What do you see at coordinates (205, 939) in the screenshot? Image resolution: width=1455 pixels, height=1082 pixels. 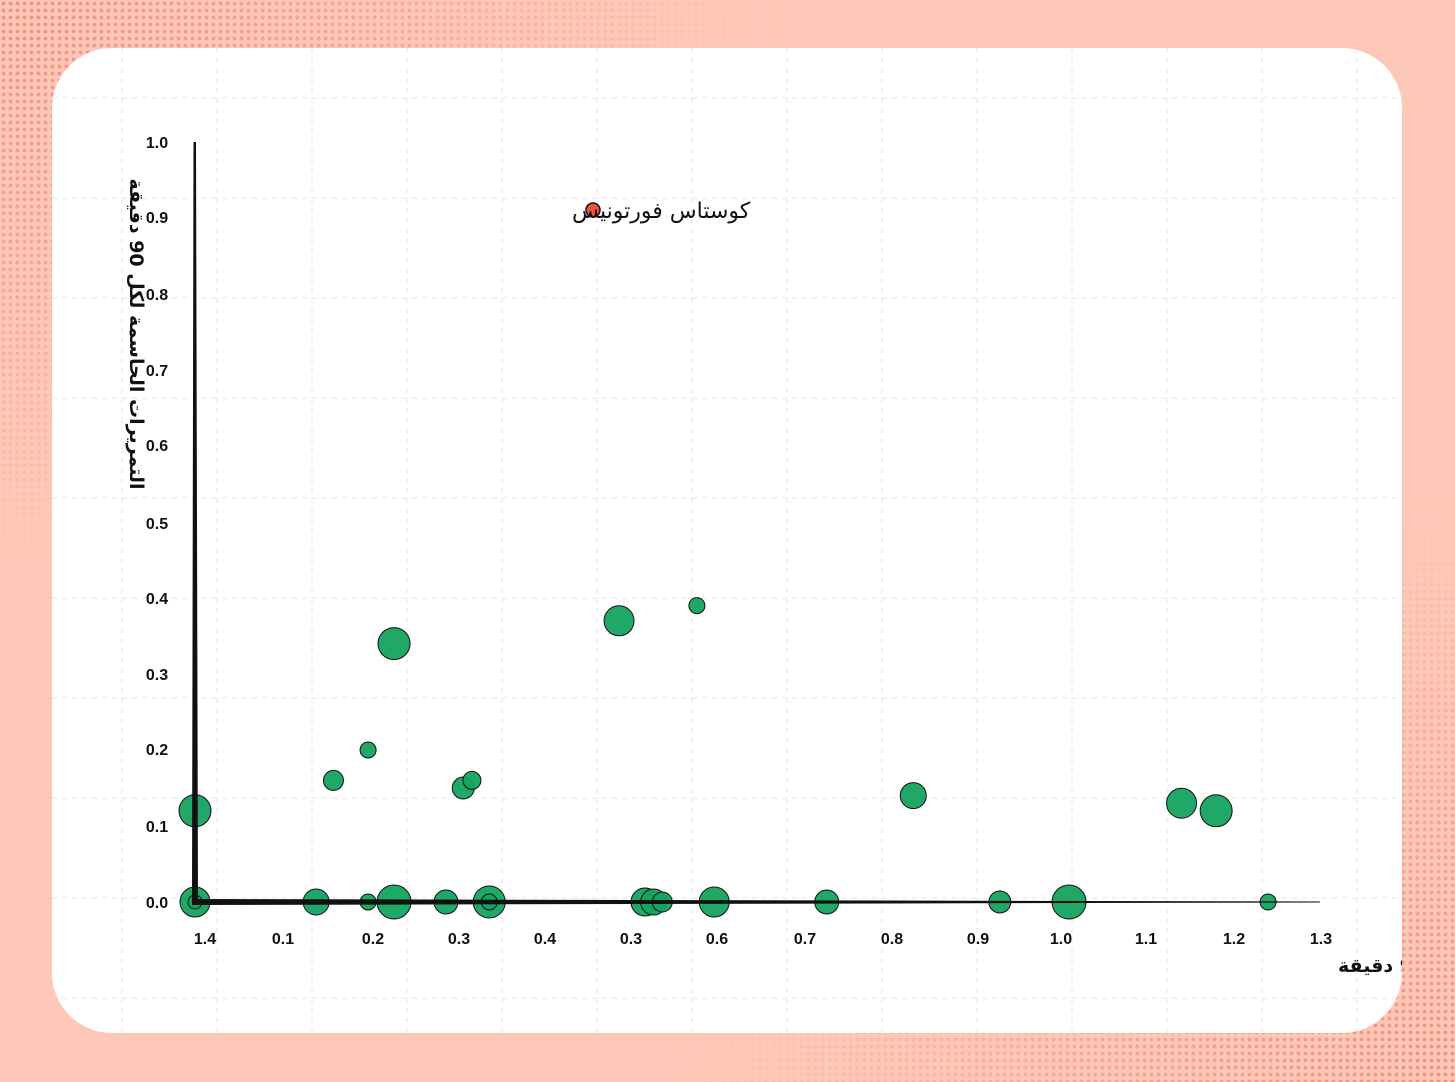 I see `x-tick-label: 1.4` at bounding box center [205, 939].